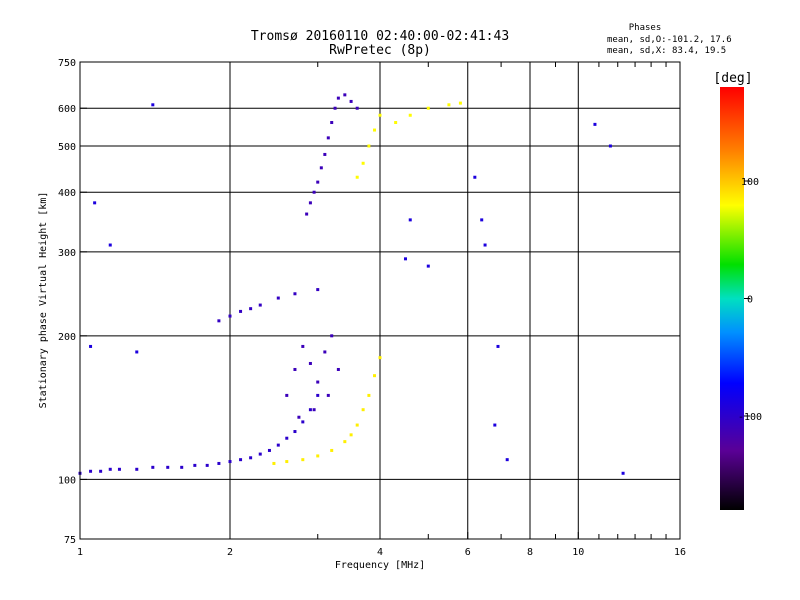 This screenshot has height=600, width=800. Describe the element at coordinates (312, 376) in the screenshot. I see `series-es-f1-spread` at that location.